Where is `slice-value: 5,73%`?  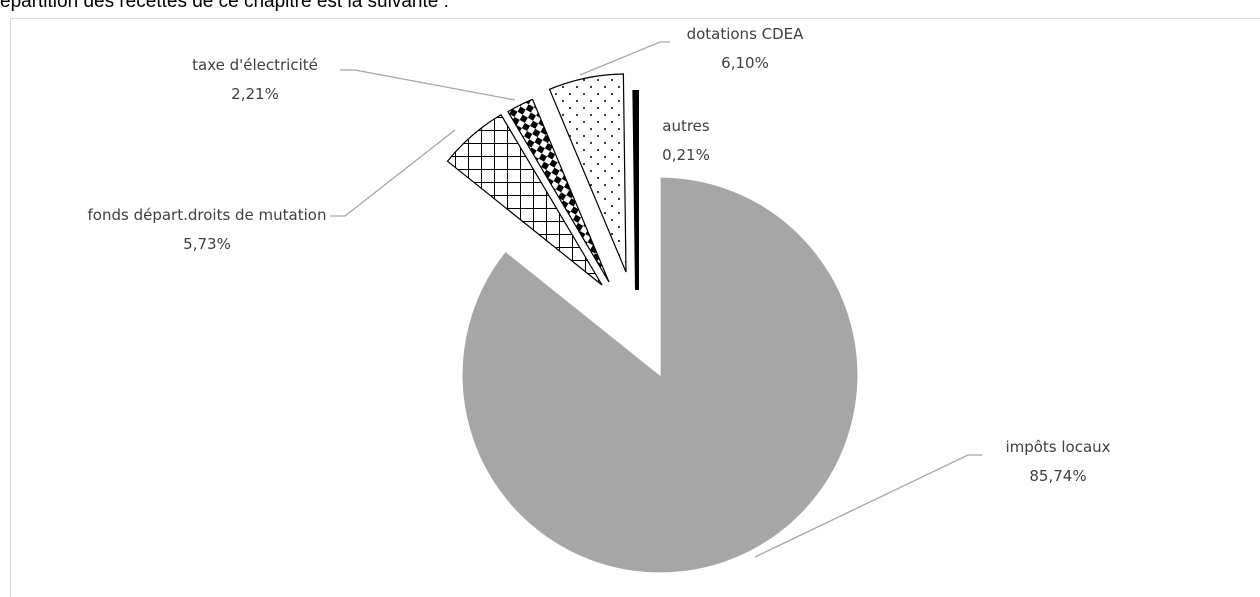
slice-value: 5,73% is located at coordinates (207, 244).